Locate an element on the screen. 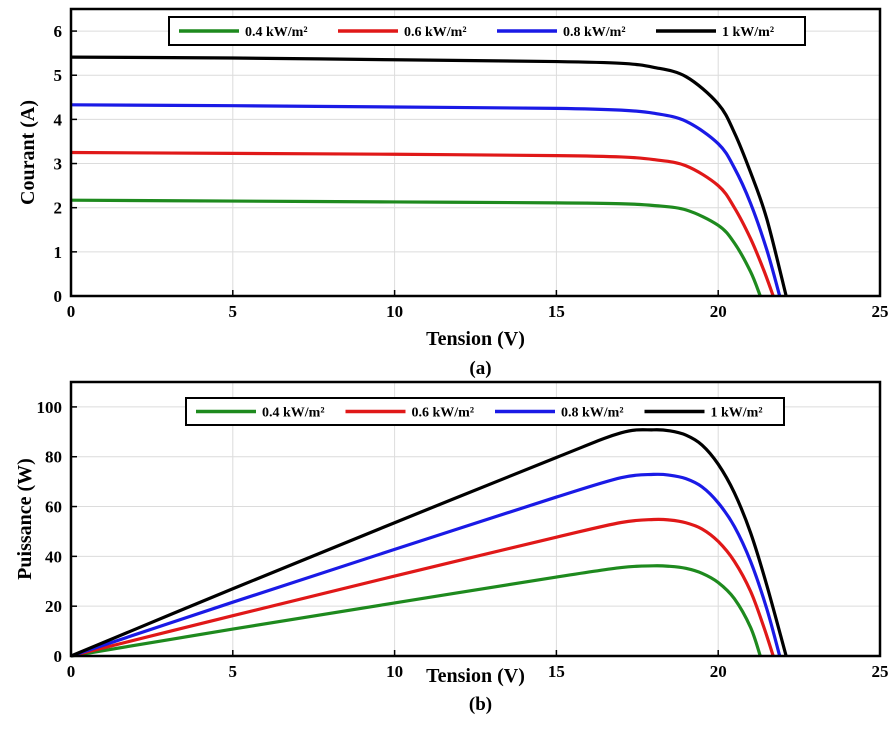 The width and height of the screenshot is (893, 746). y-tick-label: 3 is located at coordinates (58, 164).